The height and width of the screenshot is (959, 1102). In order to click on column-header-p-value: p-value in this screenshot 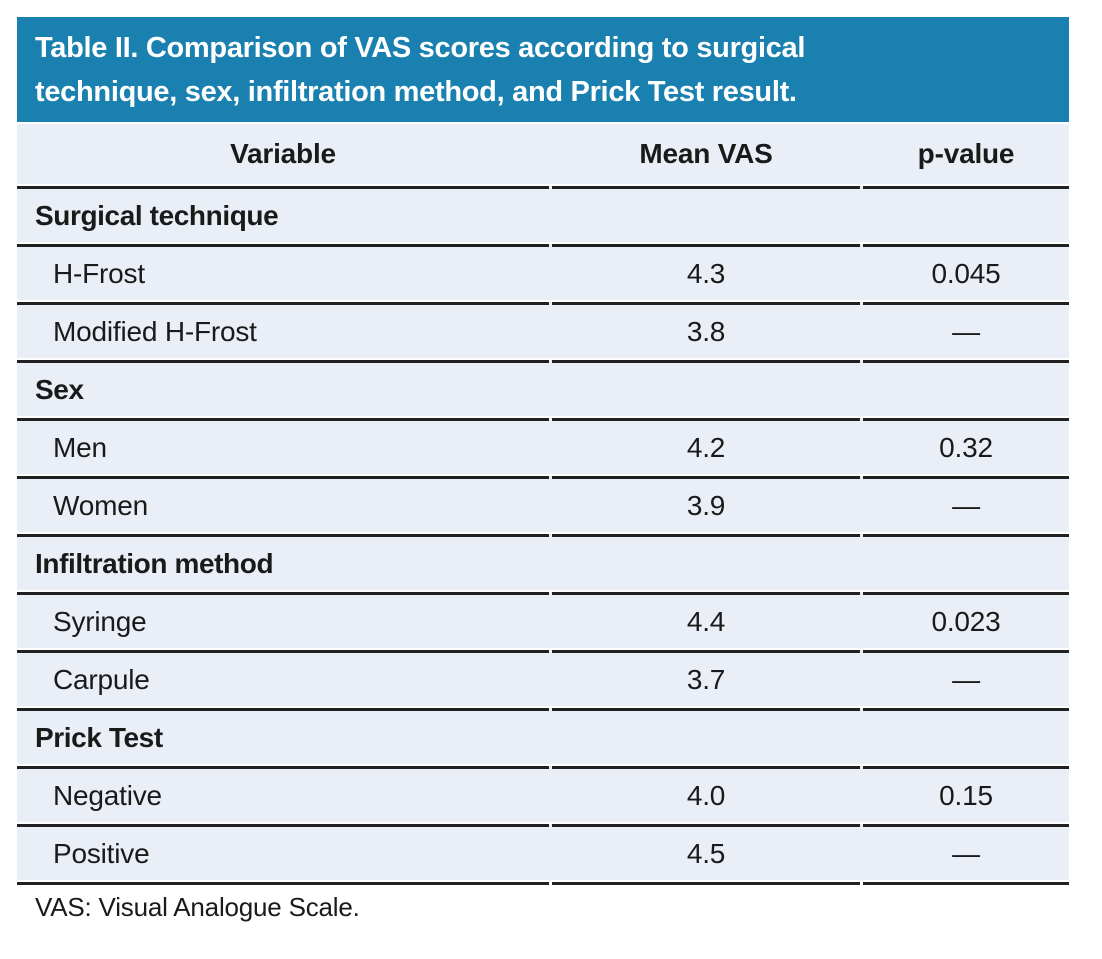, I will do `click(966, 153)`.